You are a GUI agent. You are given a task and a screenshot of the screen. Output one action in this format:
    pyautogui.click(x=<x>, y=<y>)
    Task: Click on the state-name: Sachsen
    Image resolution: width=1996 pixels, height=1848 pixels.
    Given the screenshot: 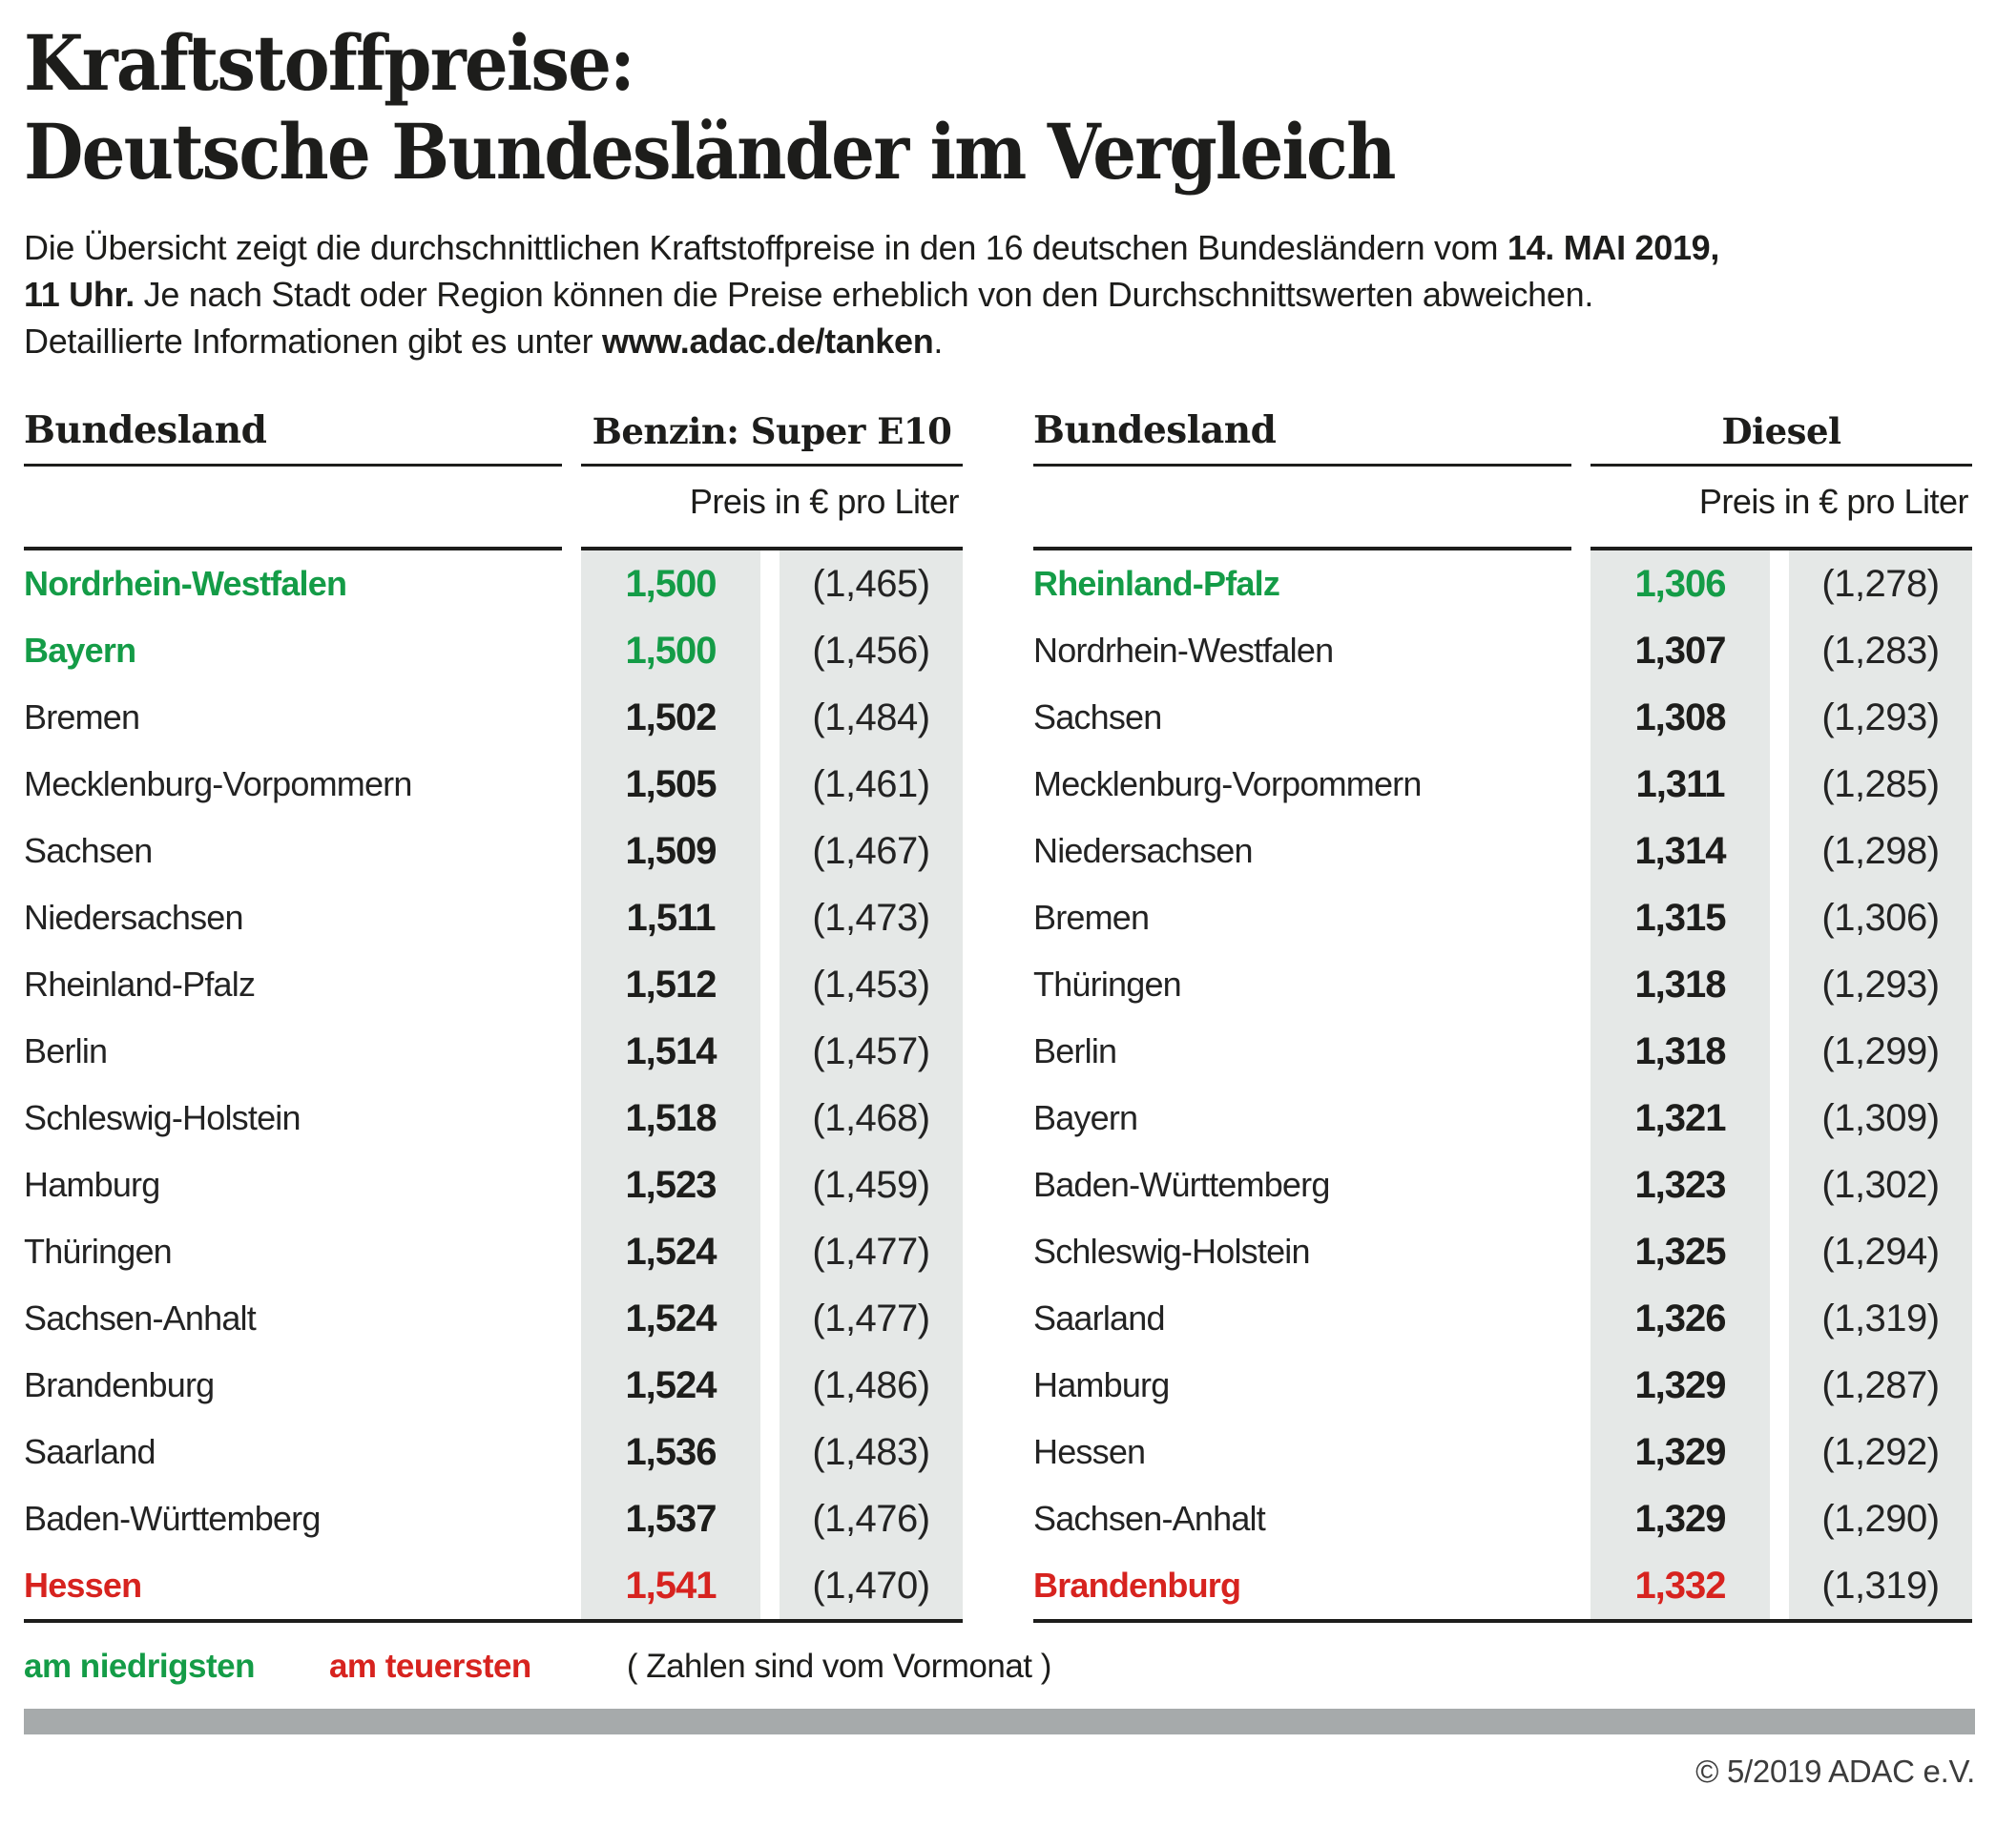 What is the action you would take?
    pyautogui.click(x=88, y=851)
    